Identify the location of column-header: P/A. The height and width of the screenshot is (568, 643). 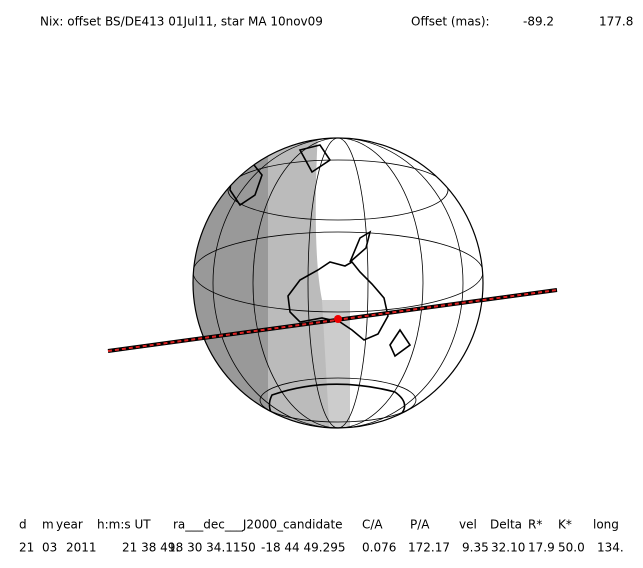
(420, 525).